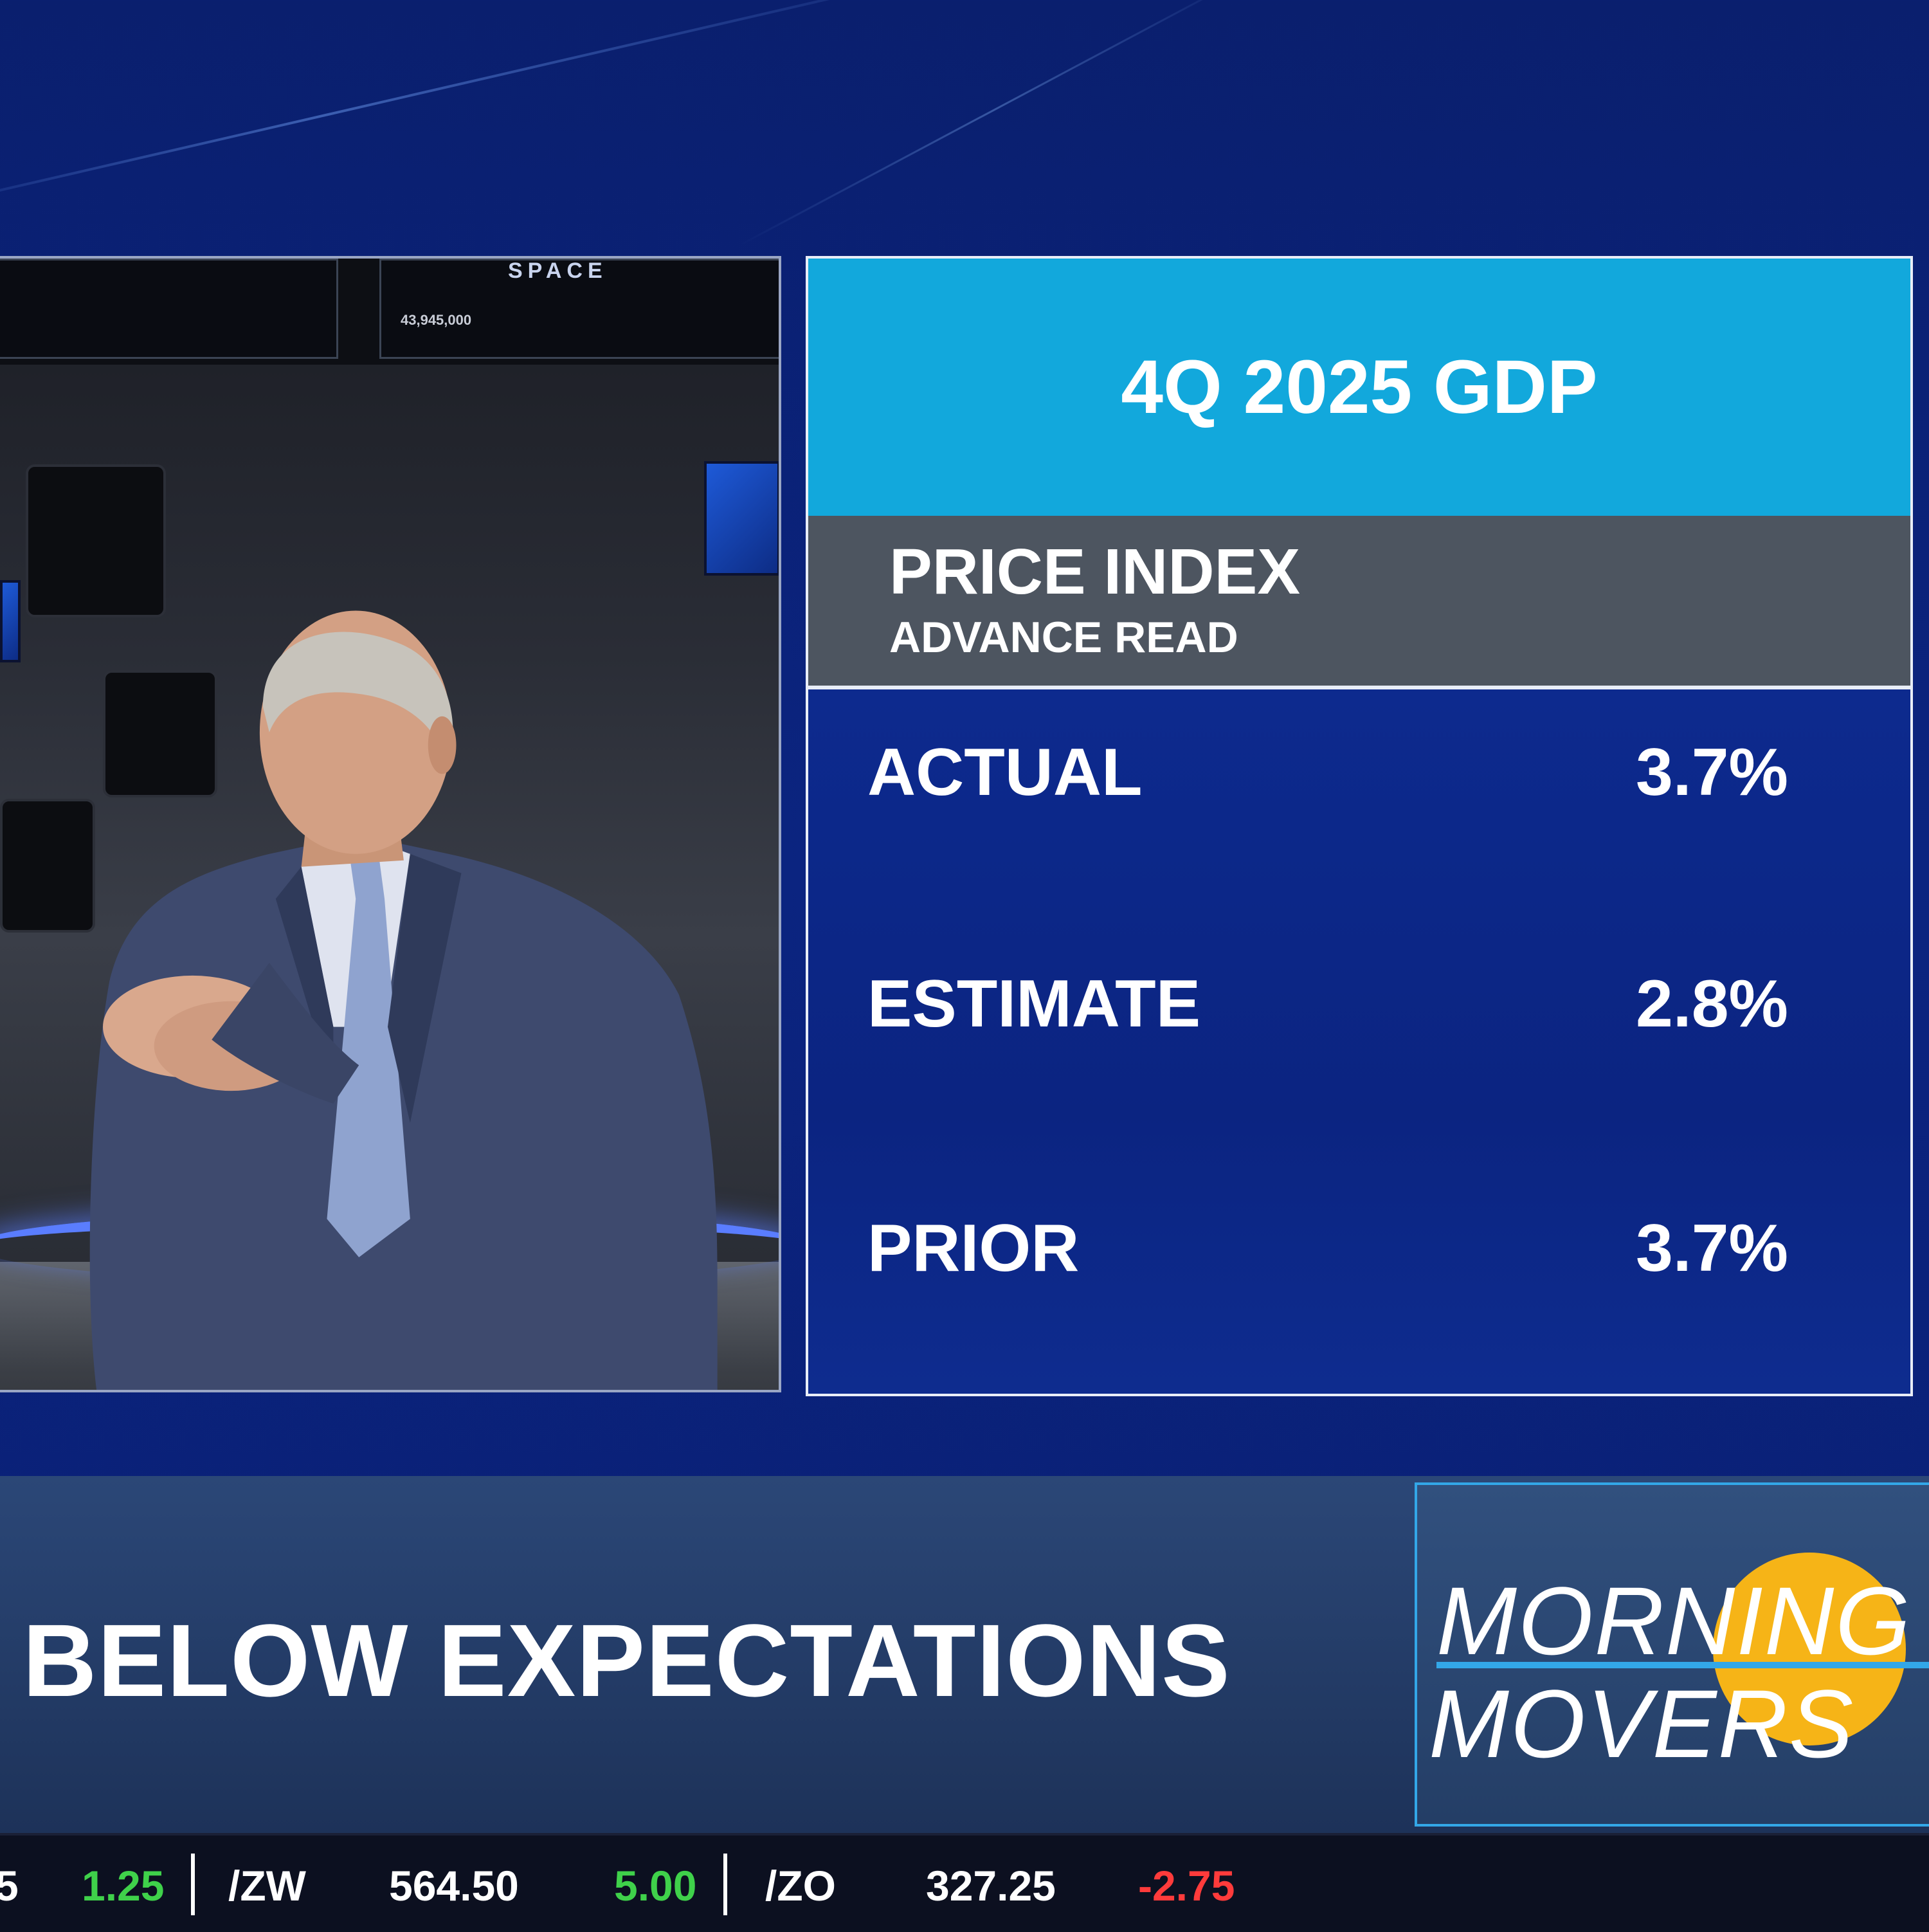 The height and width of the screenshot is (1932, 1929). I want to click on ticker-price: 327.25, so click(991, 1886).